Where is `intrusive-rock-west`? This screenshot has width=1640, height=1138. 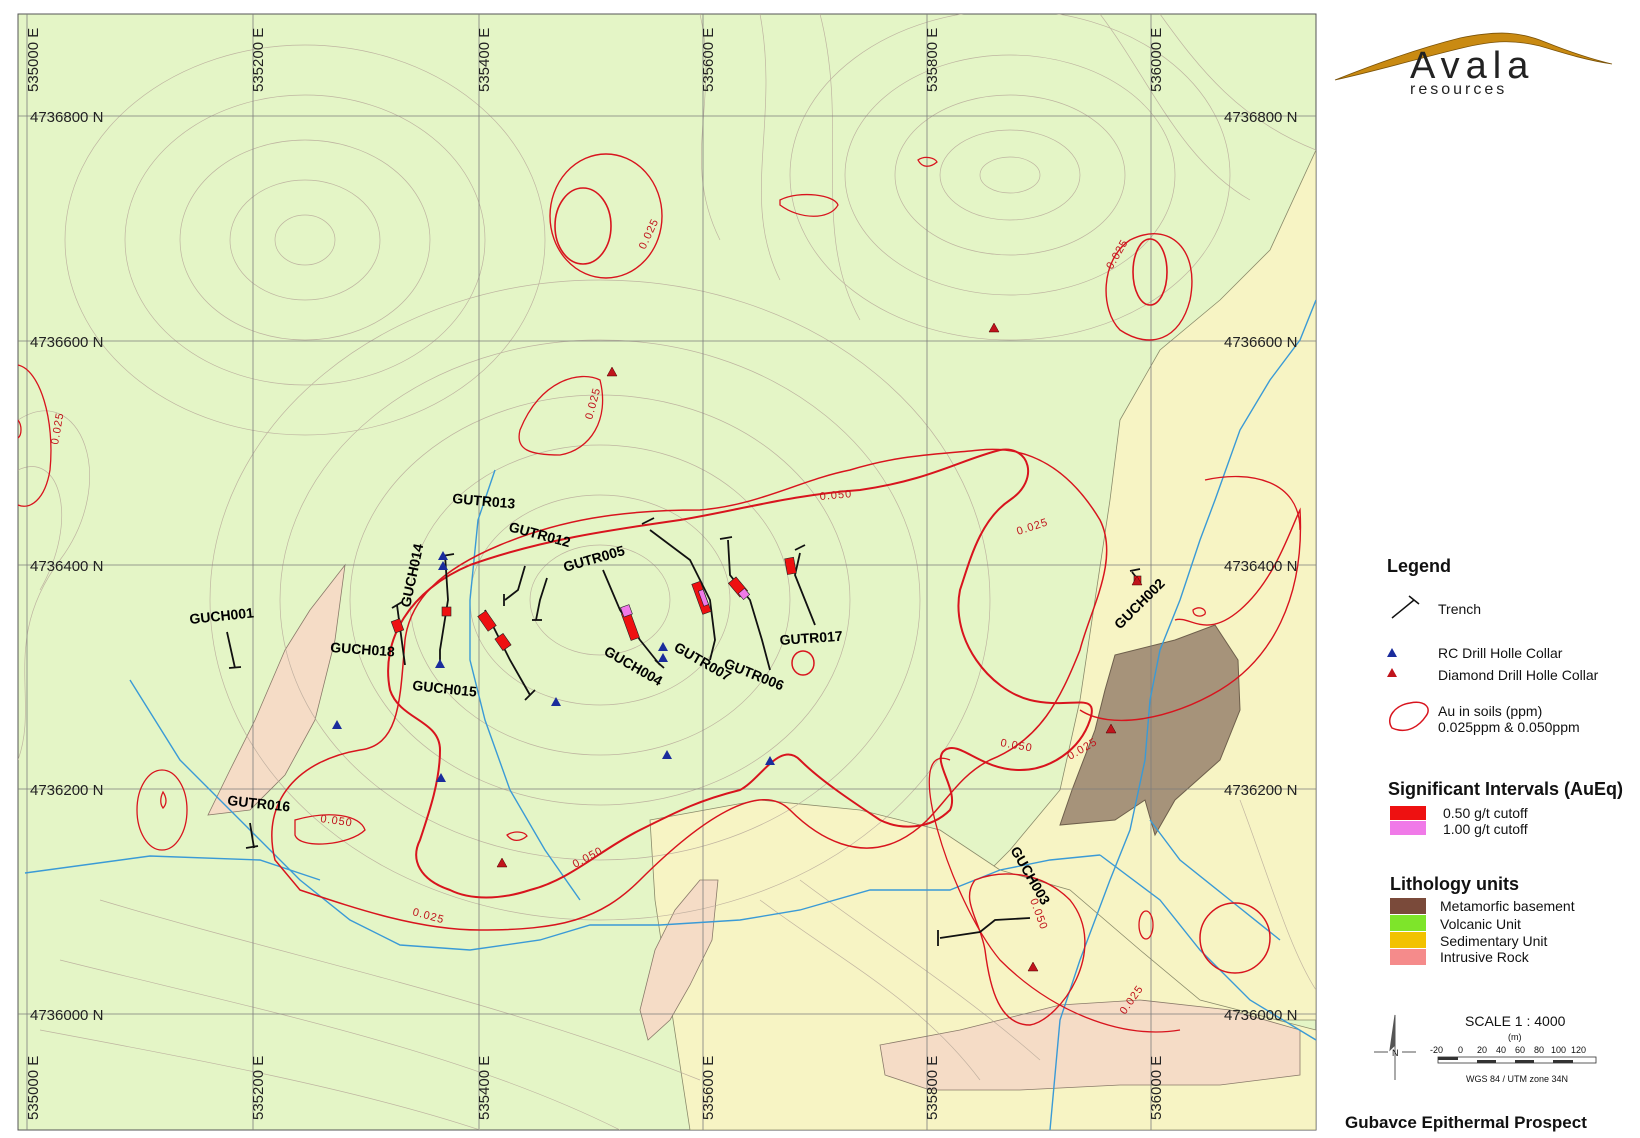 intrusive-rock-west is located at coordinates (276, 689).